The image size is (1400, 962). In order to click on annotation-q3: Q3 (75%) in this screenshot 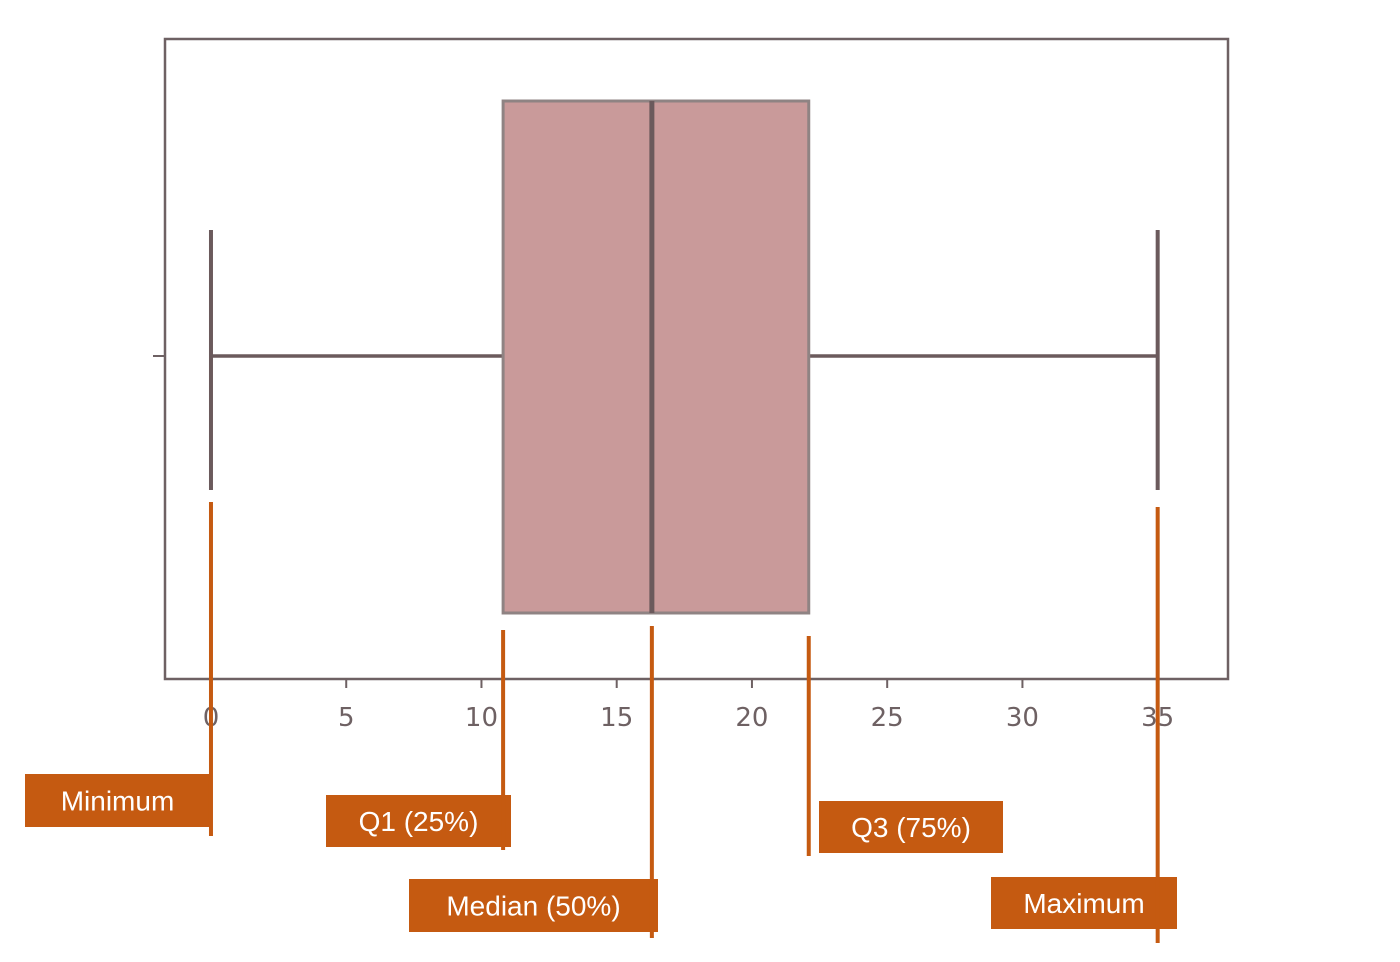, I will do `click(904, 746)`.